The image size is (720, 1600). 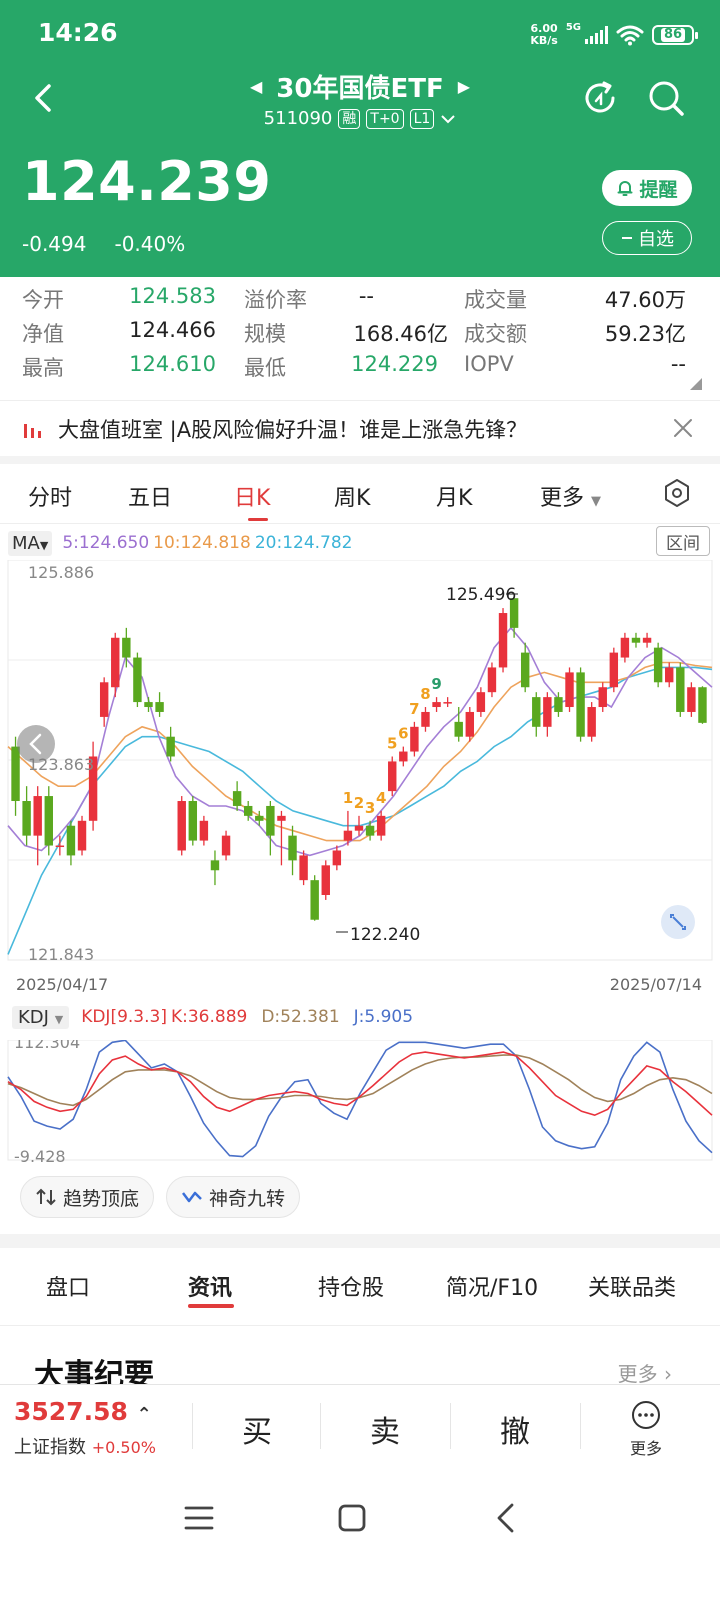 What do you see at coordinates (385, 1432) in the screenshot?
I see `sell-button: 卖` at bounding box center [385, 1432].